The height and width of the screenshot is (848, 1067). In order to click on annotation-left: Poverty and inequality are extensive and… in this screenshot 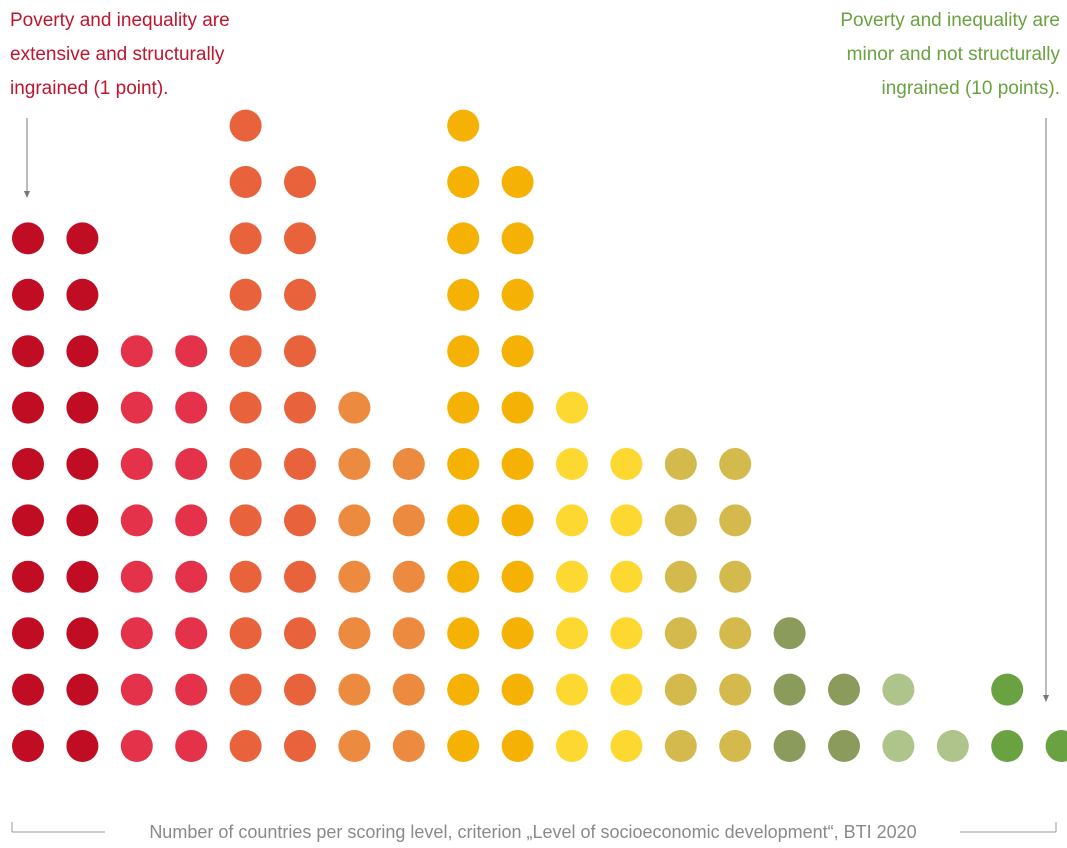, I will do `click(120, 104)`.